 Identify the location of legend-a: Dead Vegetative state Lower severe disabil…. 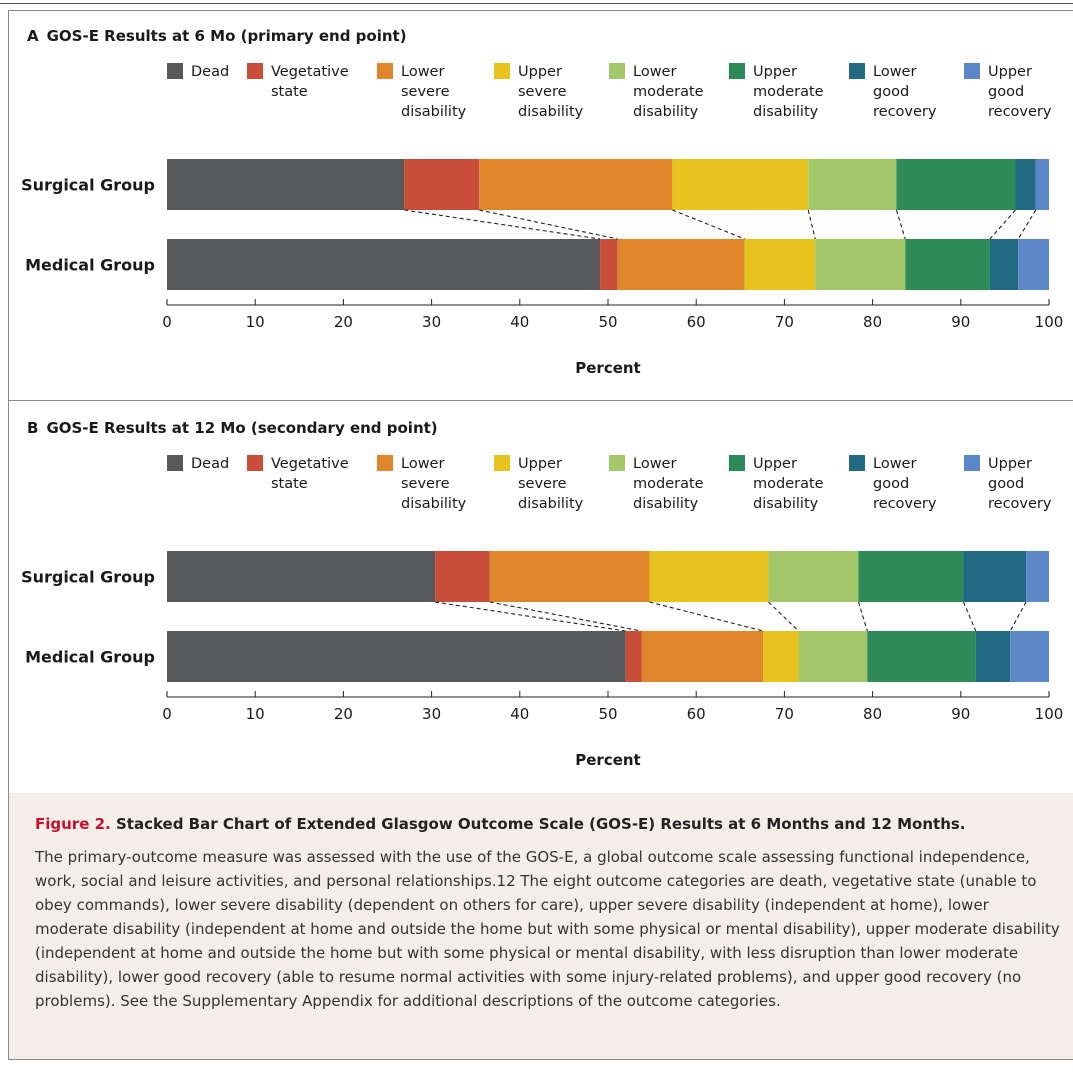
(541, 65).